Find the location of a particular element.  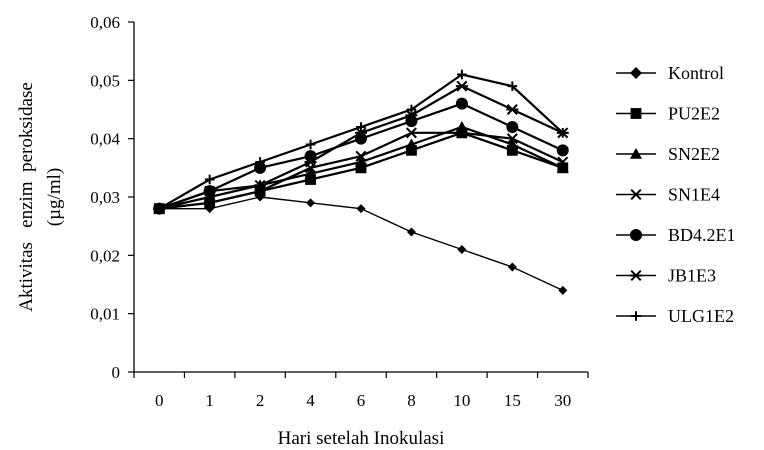

y-axis-title-line2: (µg/ml) is located at coordinates (54, 197).